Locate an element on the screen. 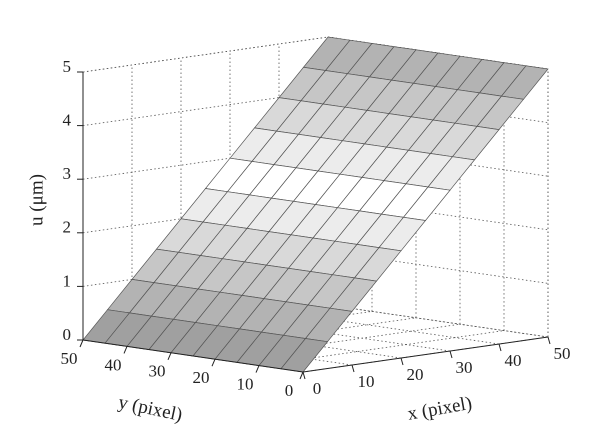 The width and height of the screenshot is (600, 444). z-tick-label: 4 is located at coordinates (67, 120).